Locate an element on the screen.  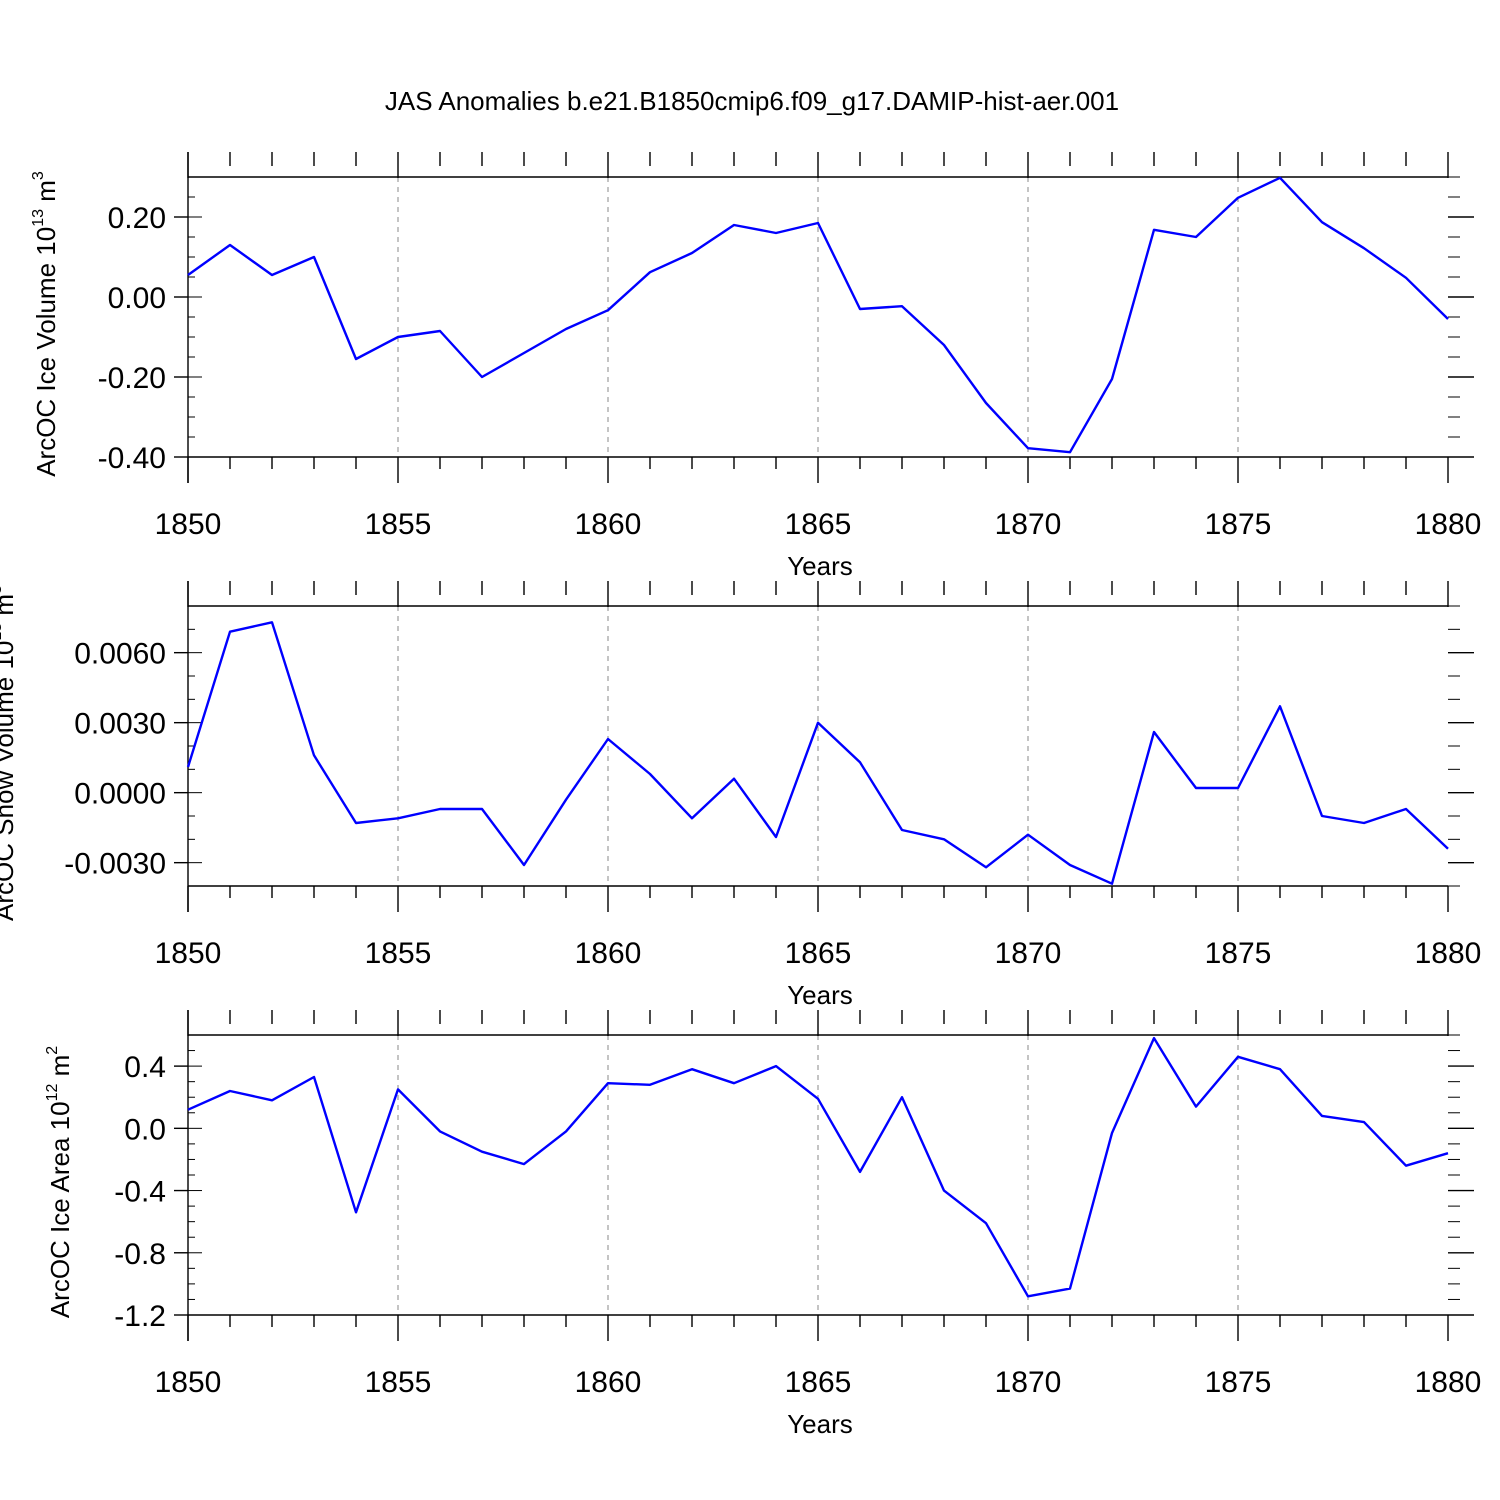
y-tick-label: 0.00 is located at coordinates (137, 298).